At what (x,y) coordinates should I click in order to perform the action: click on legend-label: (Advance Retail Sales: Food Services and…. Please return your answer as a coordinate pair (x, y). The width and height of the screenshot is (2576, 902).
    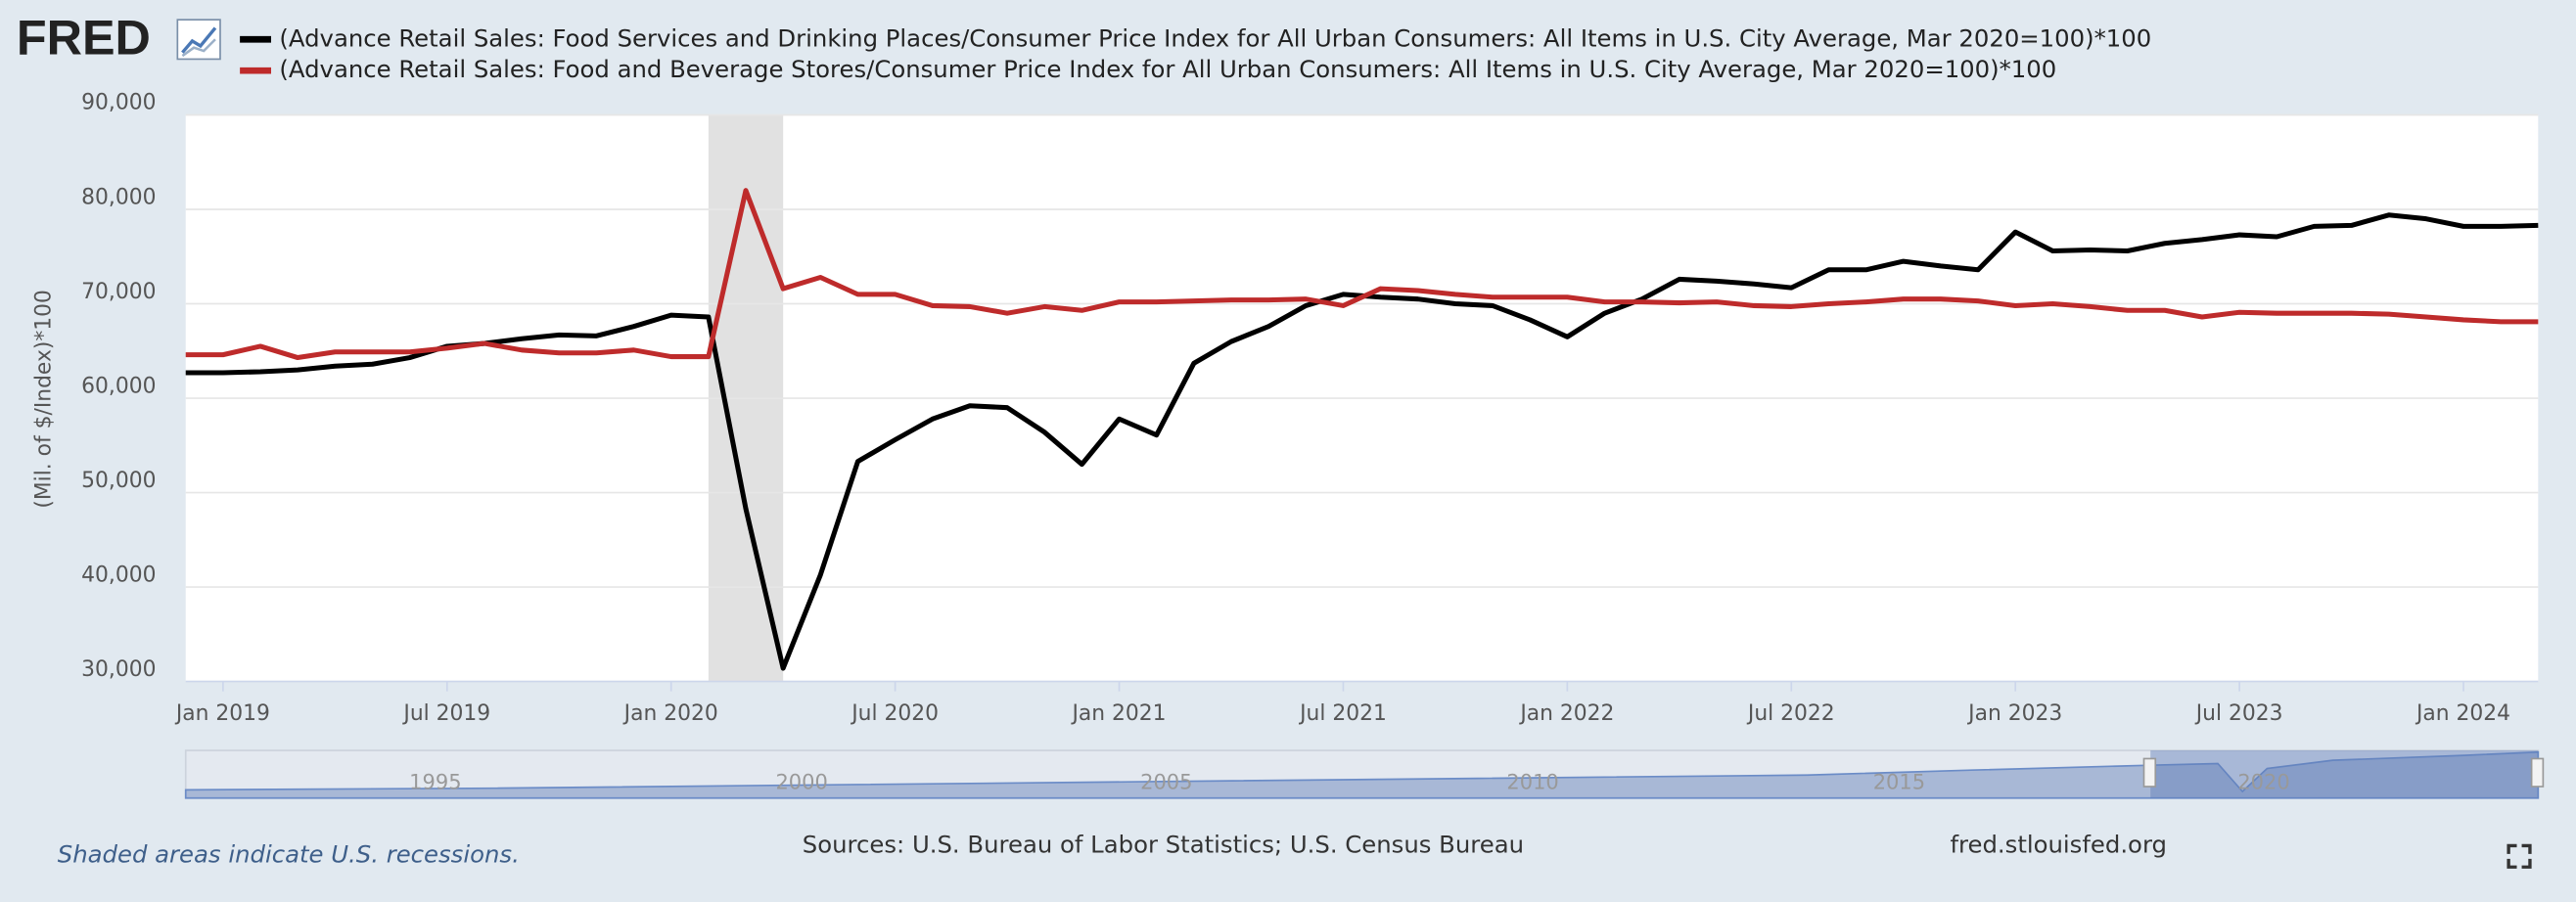
    Looking at the image, I should click on (1215, 38).